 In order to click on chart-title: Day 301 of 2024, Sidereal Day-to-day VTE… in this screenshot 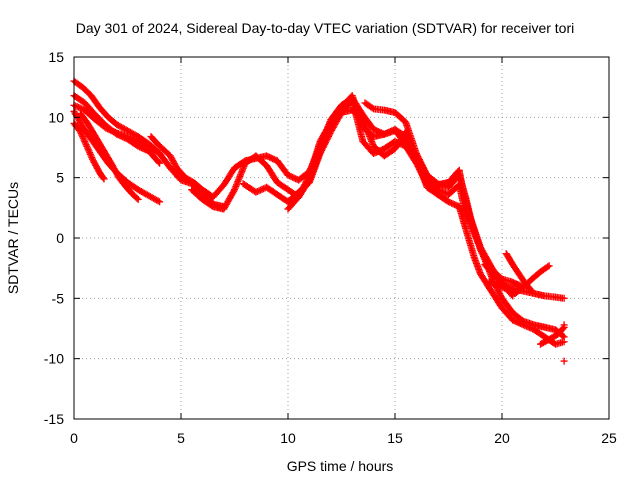, I will do `click(325, 28)`.